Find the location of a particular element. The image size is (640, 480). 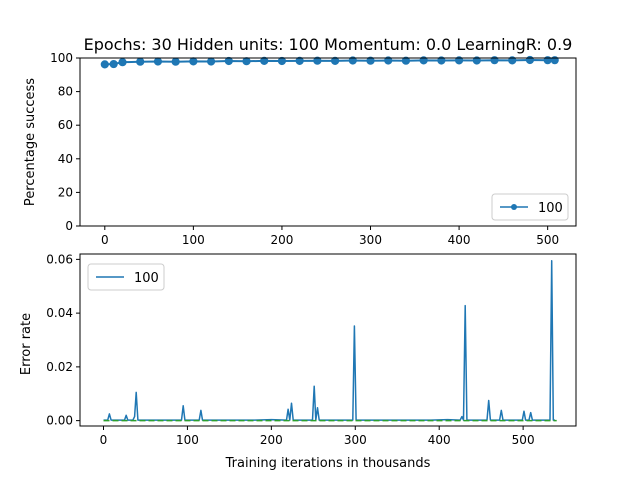

y-tick-label: 80 is located at coordinates (65, 92).